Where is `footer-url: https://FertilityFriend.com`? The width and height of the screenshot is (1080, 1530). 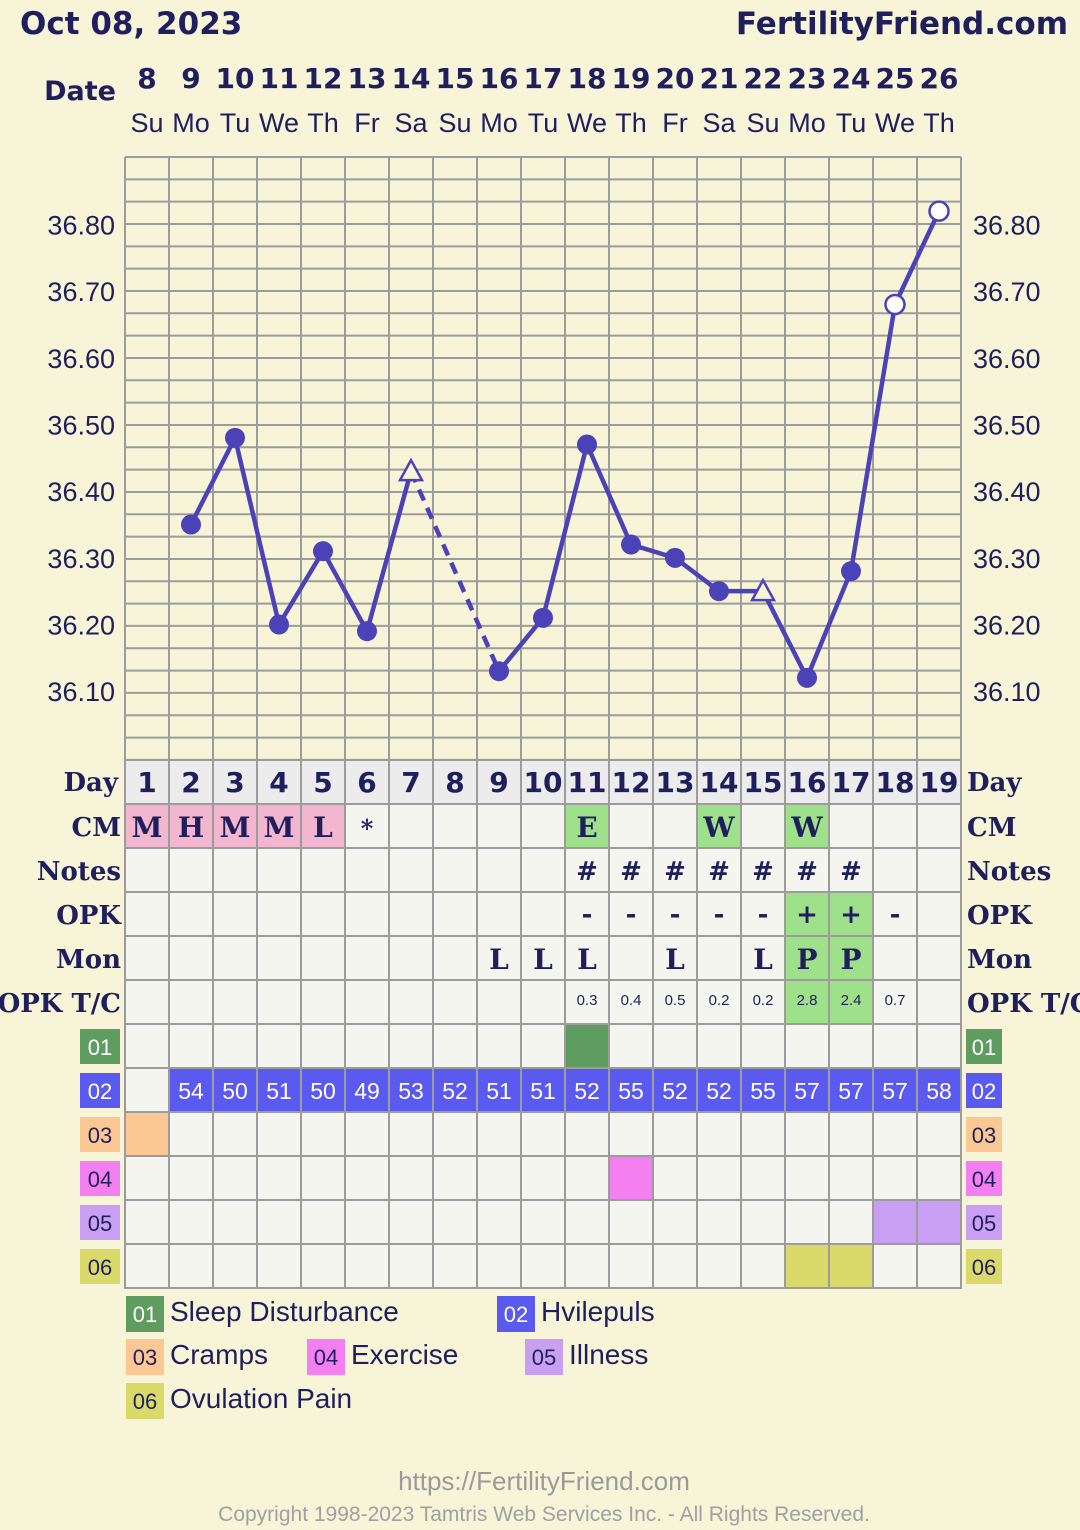
footer-url: https://FertilityFriend.com is located at coordinates (544, 1481).